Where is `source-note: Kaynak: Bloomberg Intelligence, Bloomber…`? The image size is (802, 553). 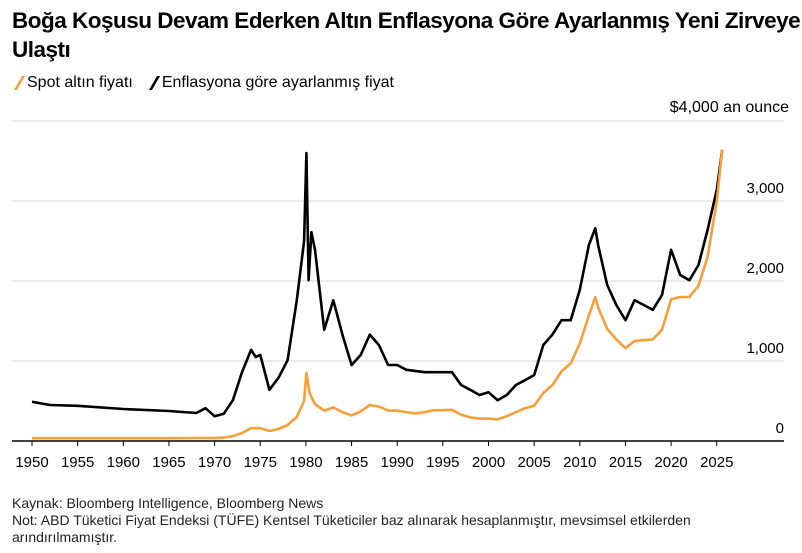 source-note: Kaynak: Bloomberg Intelligence, Bloomber… is located at coordinates (168, 503).